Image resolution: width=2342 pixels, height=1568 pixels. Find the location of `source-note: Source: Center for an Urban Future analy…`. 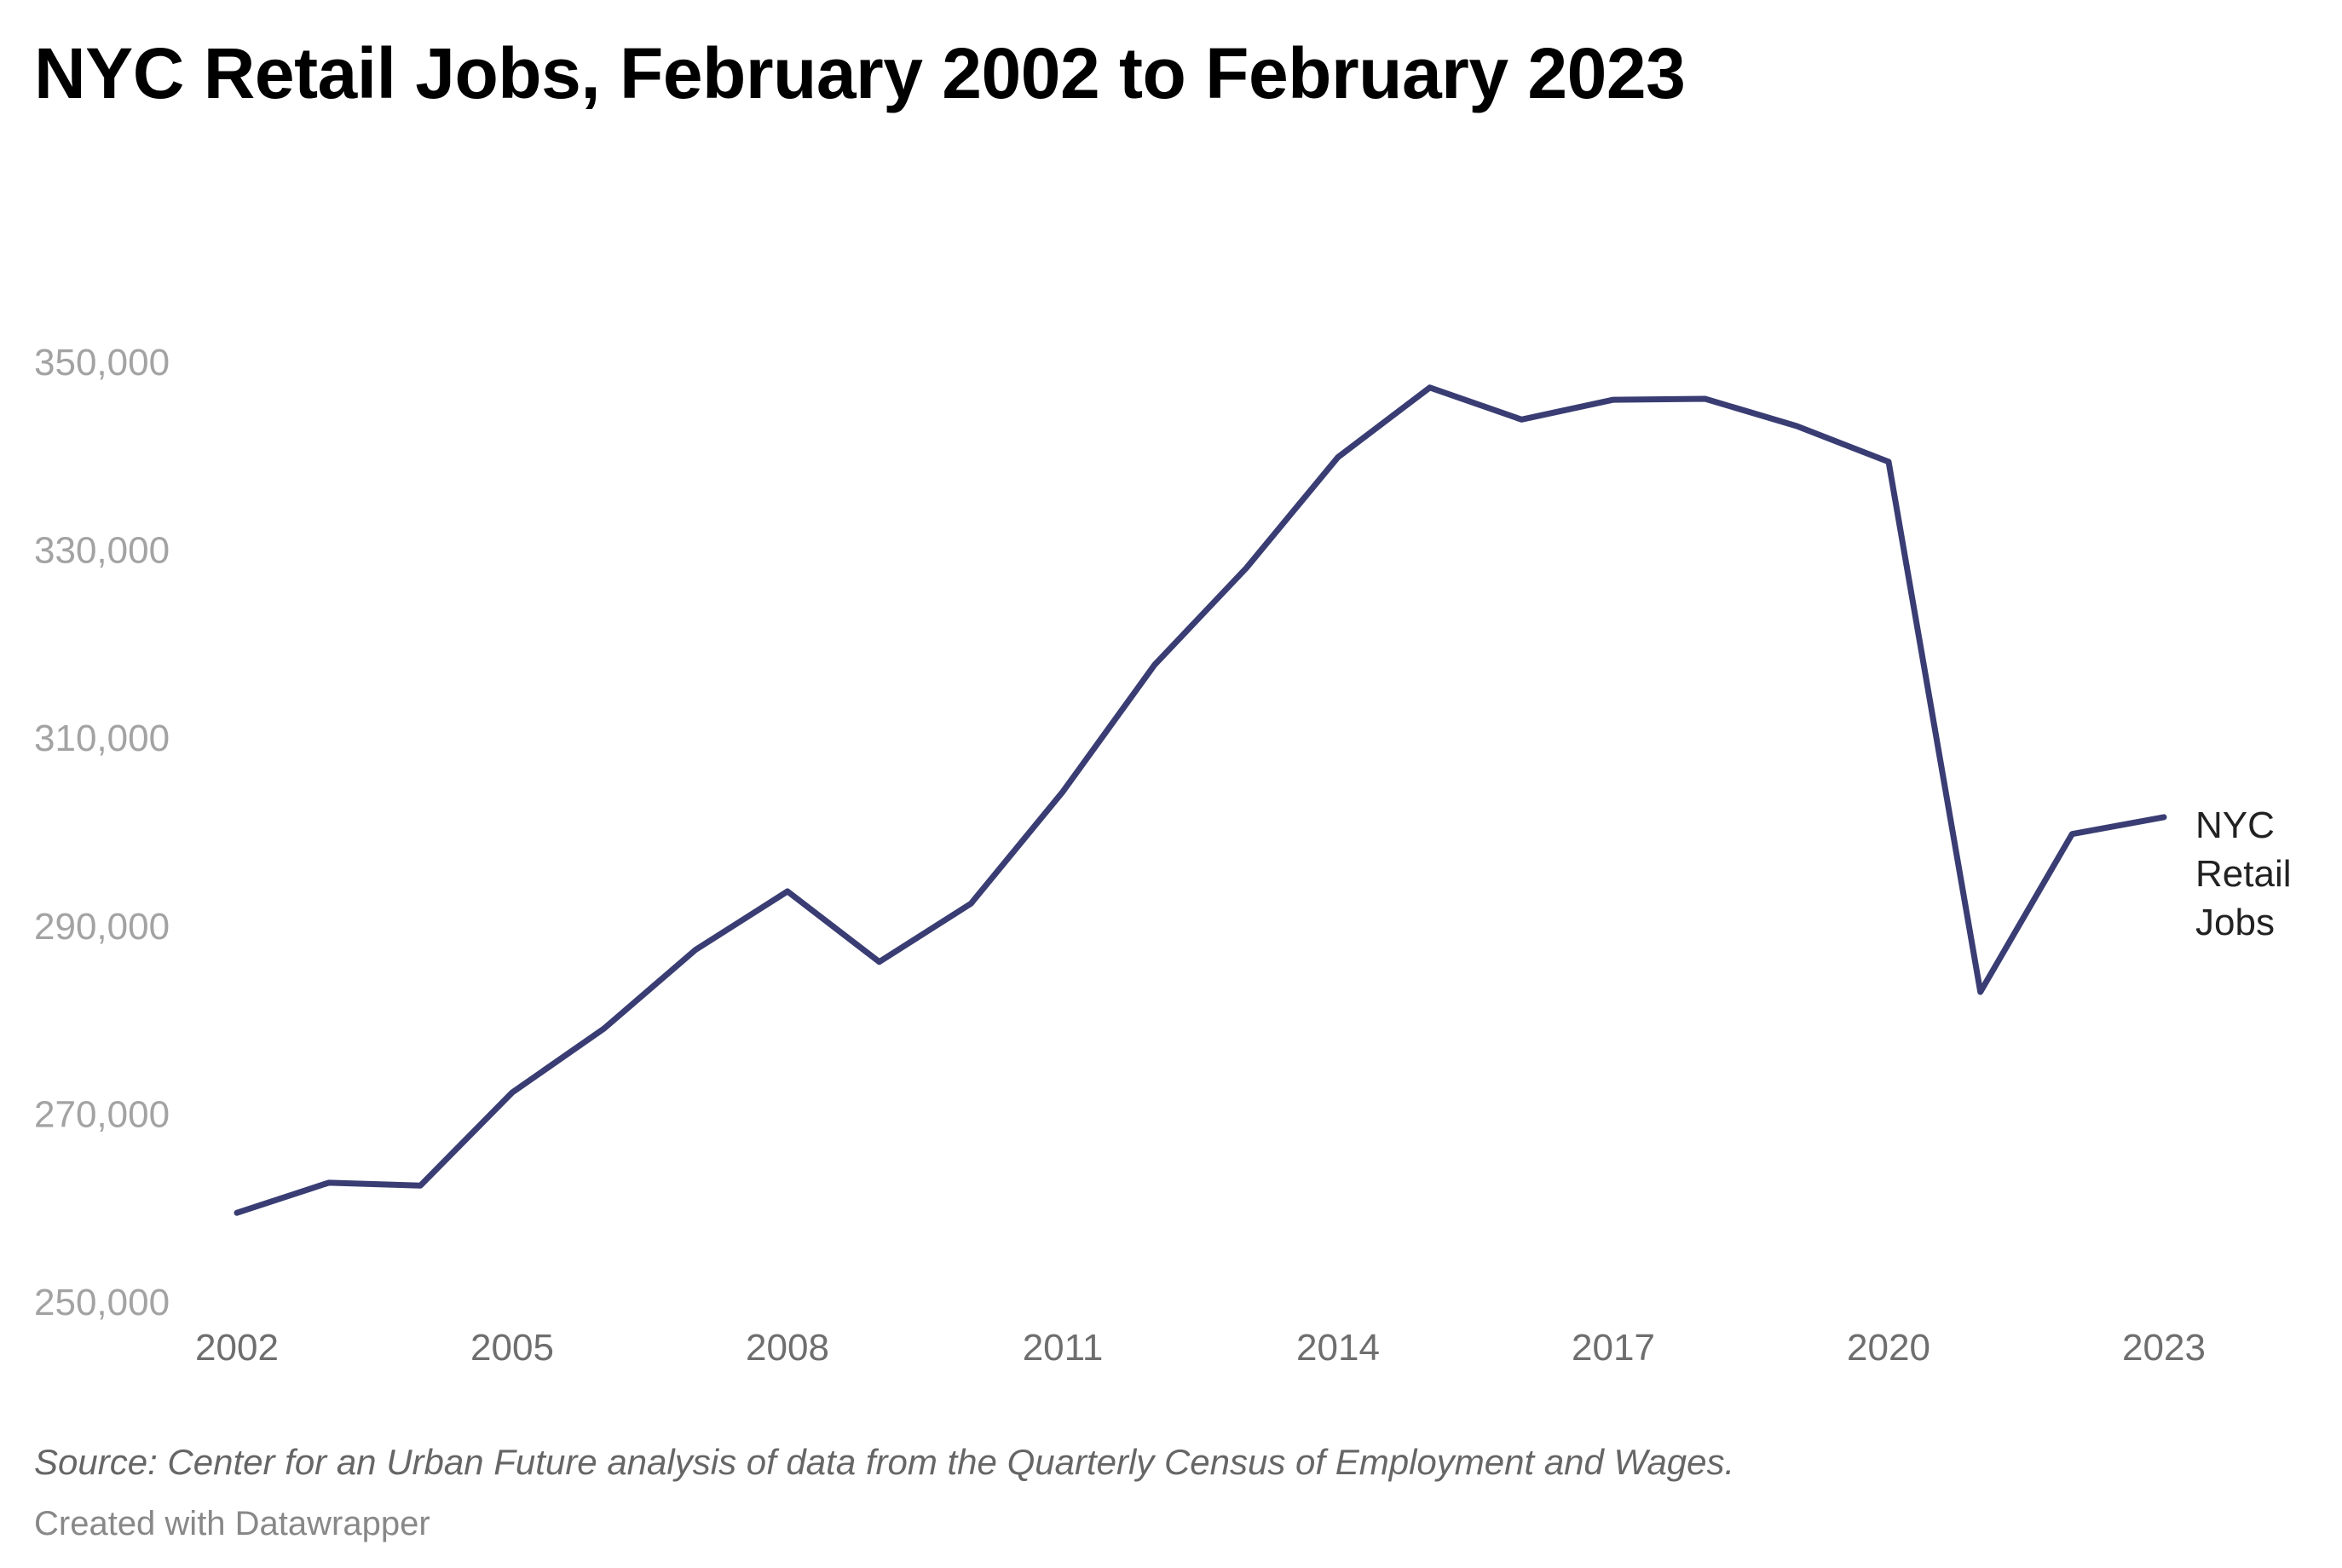

source-note: Source: Center for an Urban Future analy… is located at coordinates (884, 1462).